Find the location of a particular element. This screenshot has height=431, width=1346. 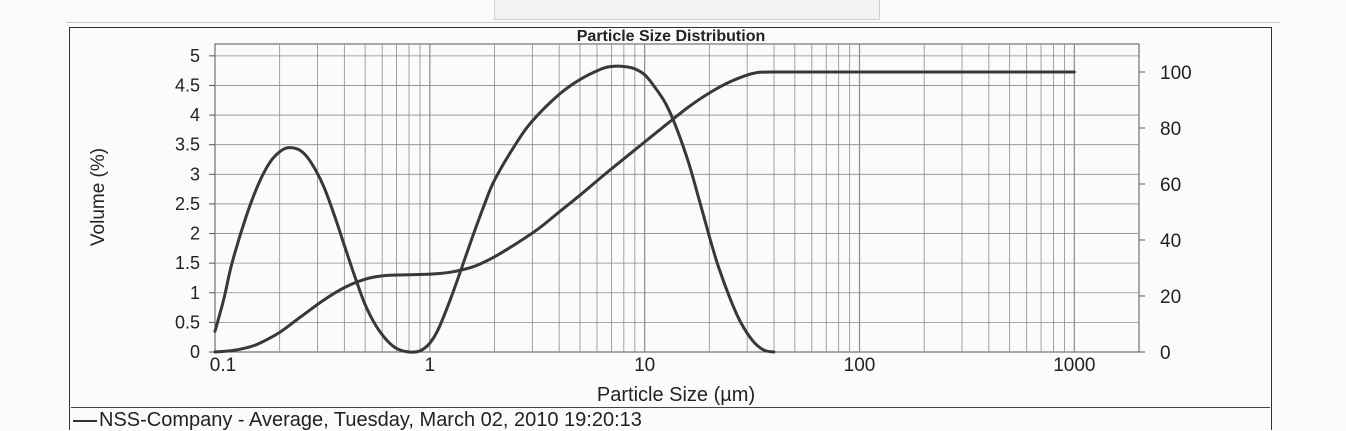

y-tick-label: 5 is located at coordinates (195, 56).